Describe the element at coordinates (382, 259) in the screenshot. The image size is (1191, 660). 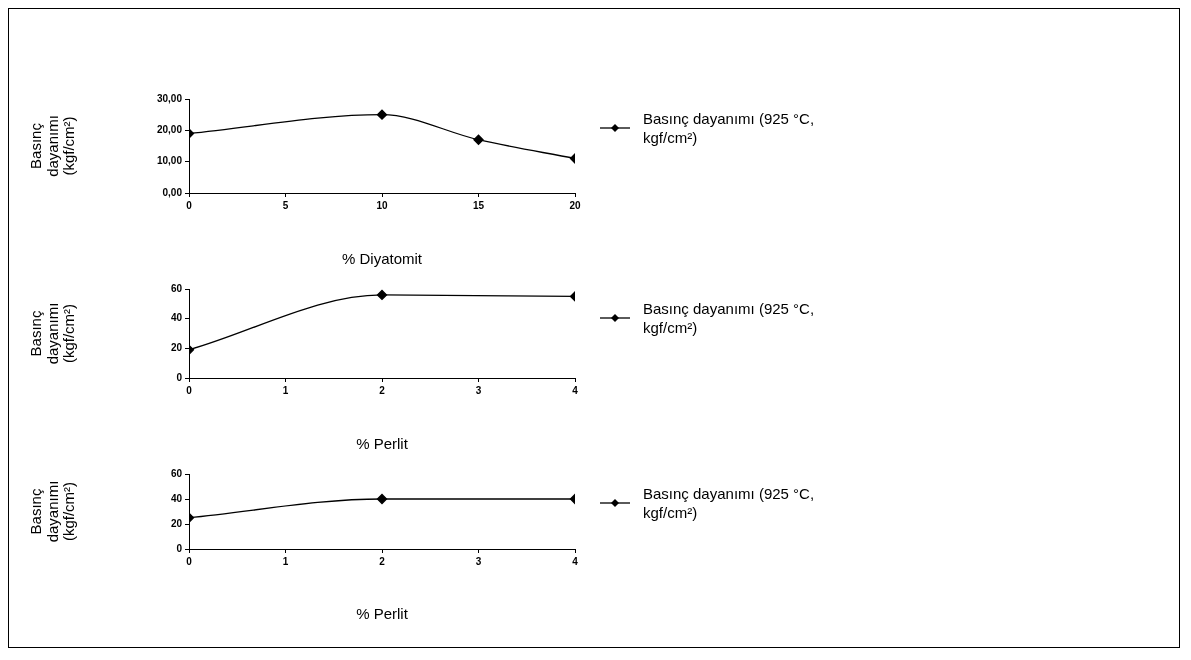
I see `x-axis-title: % Diyatomit` at that location.